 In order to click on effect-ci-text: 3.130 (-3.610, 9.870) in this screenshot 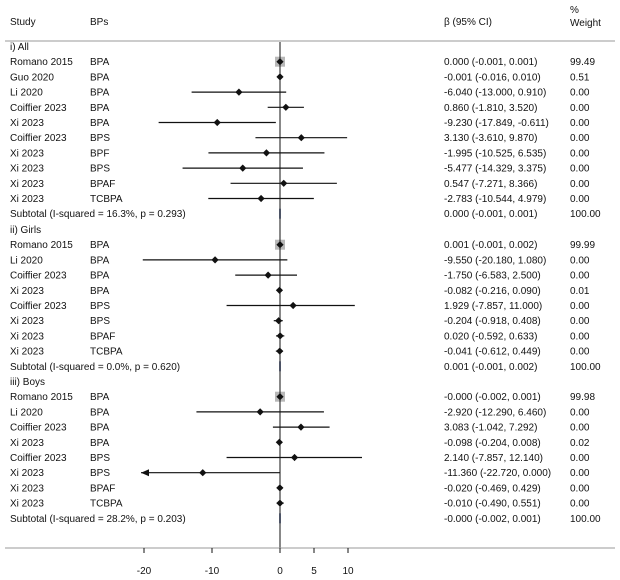, I will do `click(490, 138)`.